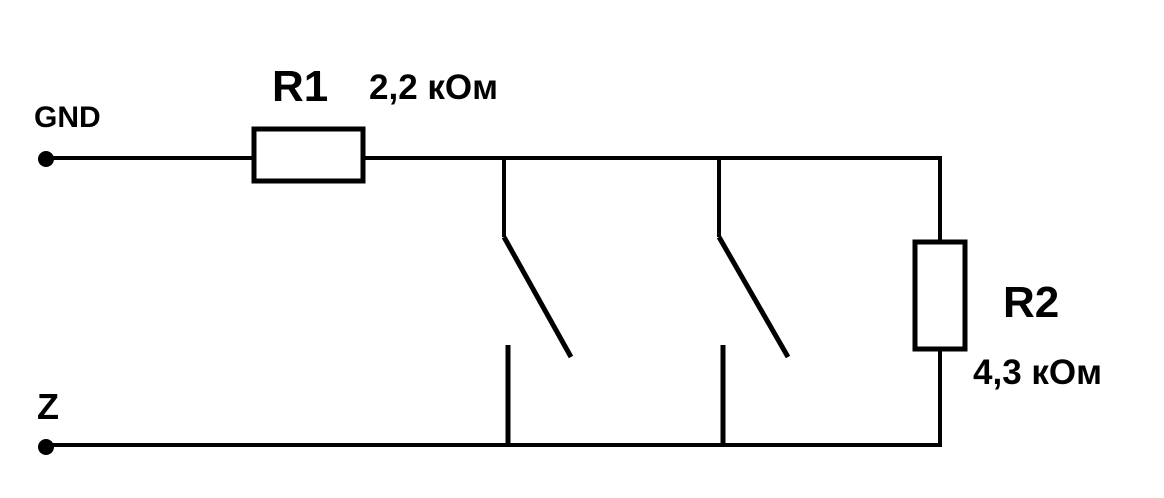 This screenshot has height=498, width=1164. What do you see at coordinates (1037, 372) in the screenshot?
I see `r2-value-label: 4,3 кОм` at bounding box center [1037, 372].